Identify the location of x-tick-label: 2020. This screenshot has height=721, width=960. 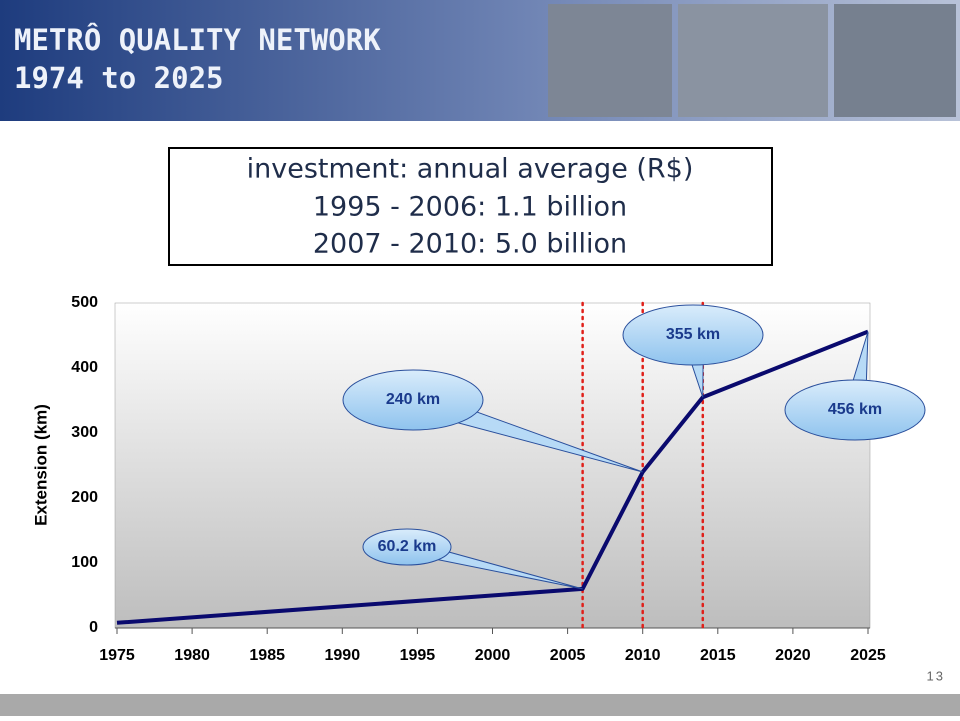
(793, 655).